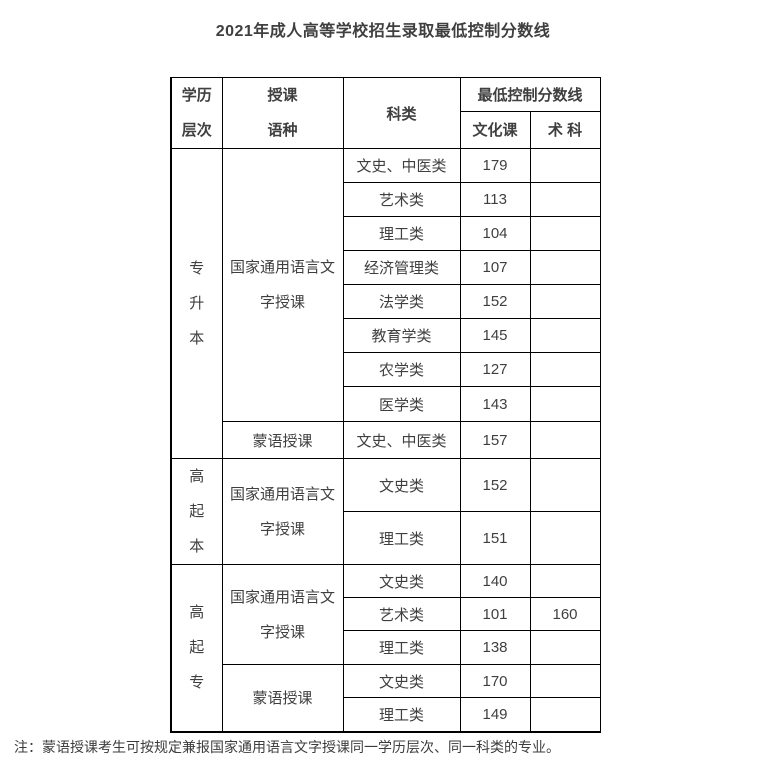 The height and width of the screenshot is (766, 766). Describe the element at coordinates (495, 165) in the screenshot. I see `culture-score-cell: 179` at that location.